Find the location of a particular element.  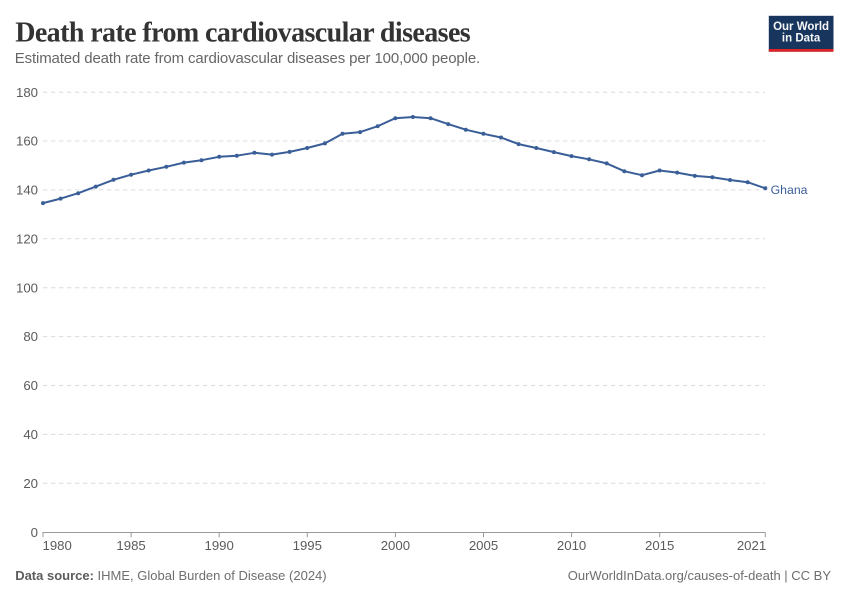

svg-text: 1980 is located at coordinates (57, 545).